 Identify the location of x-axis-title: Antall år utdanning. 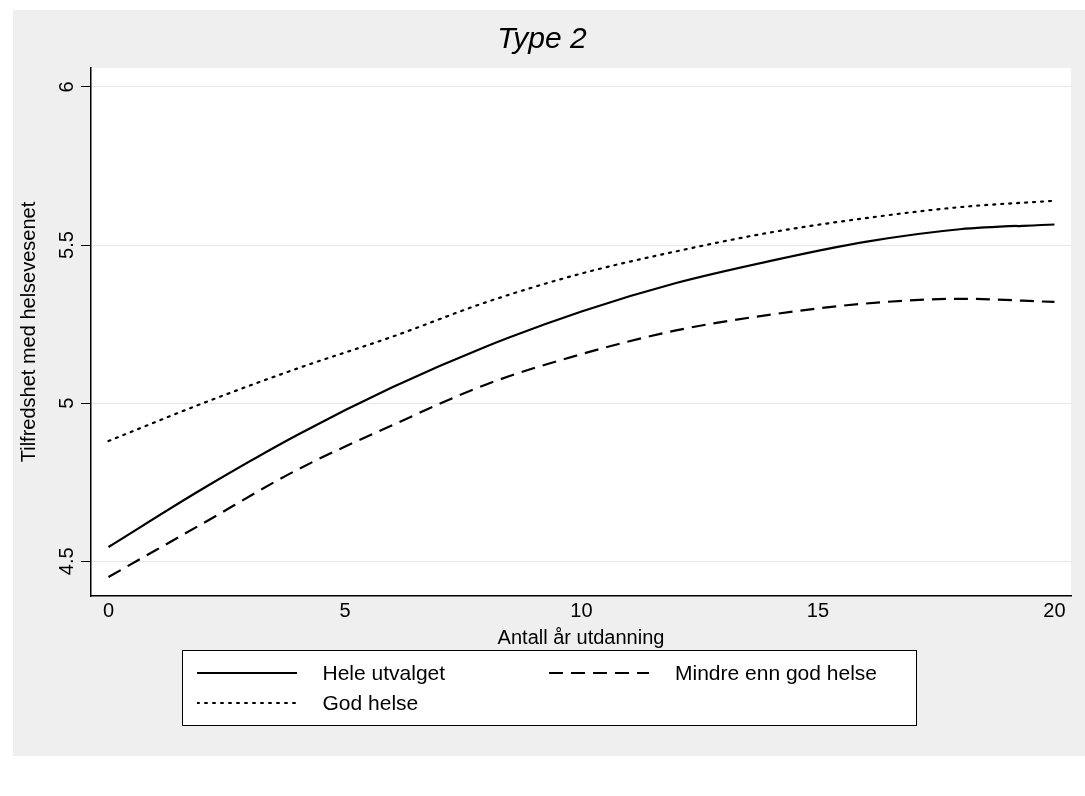
(581, 636).